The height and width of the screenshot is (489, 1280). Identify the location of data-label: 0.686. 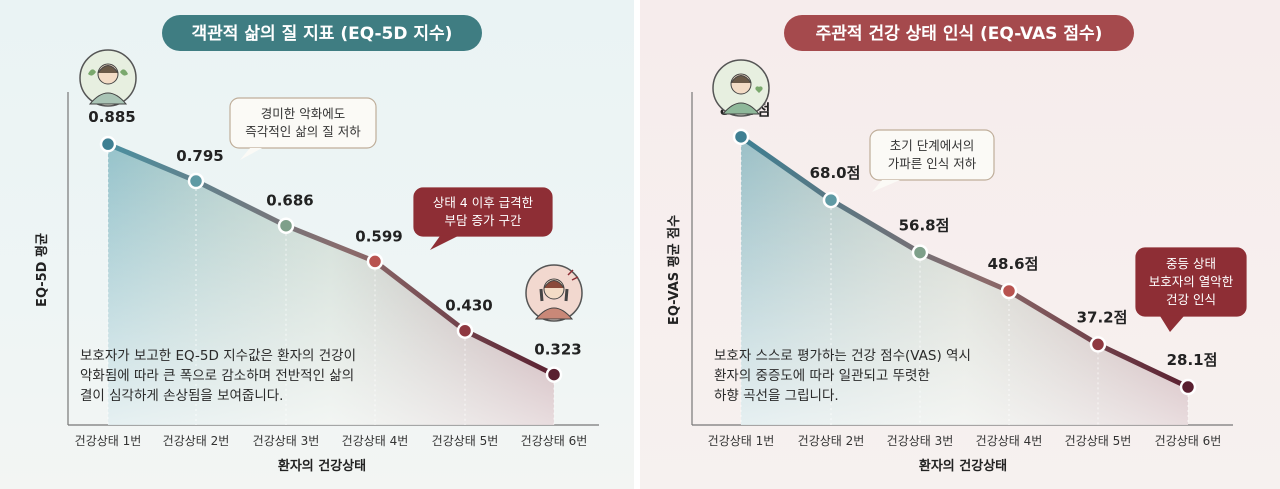
(289, 201).